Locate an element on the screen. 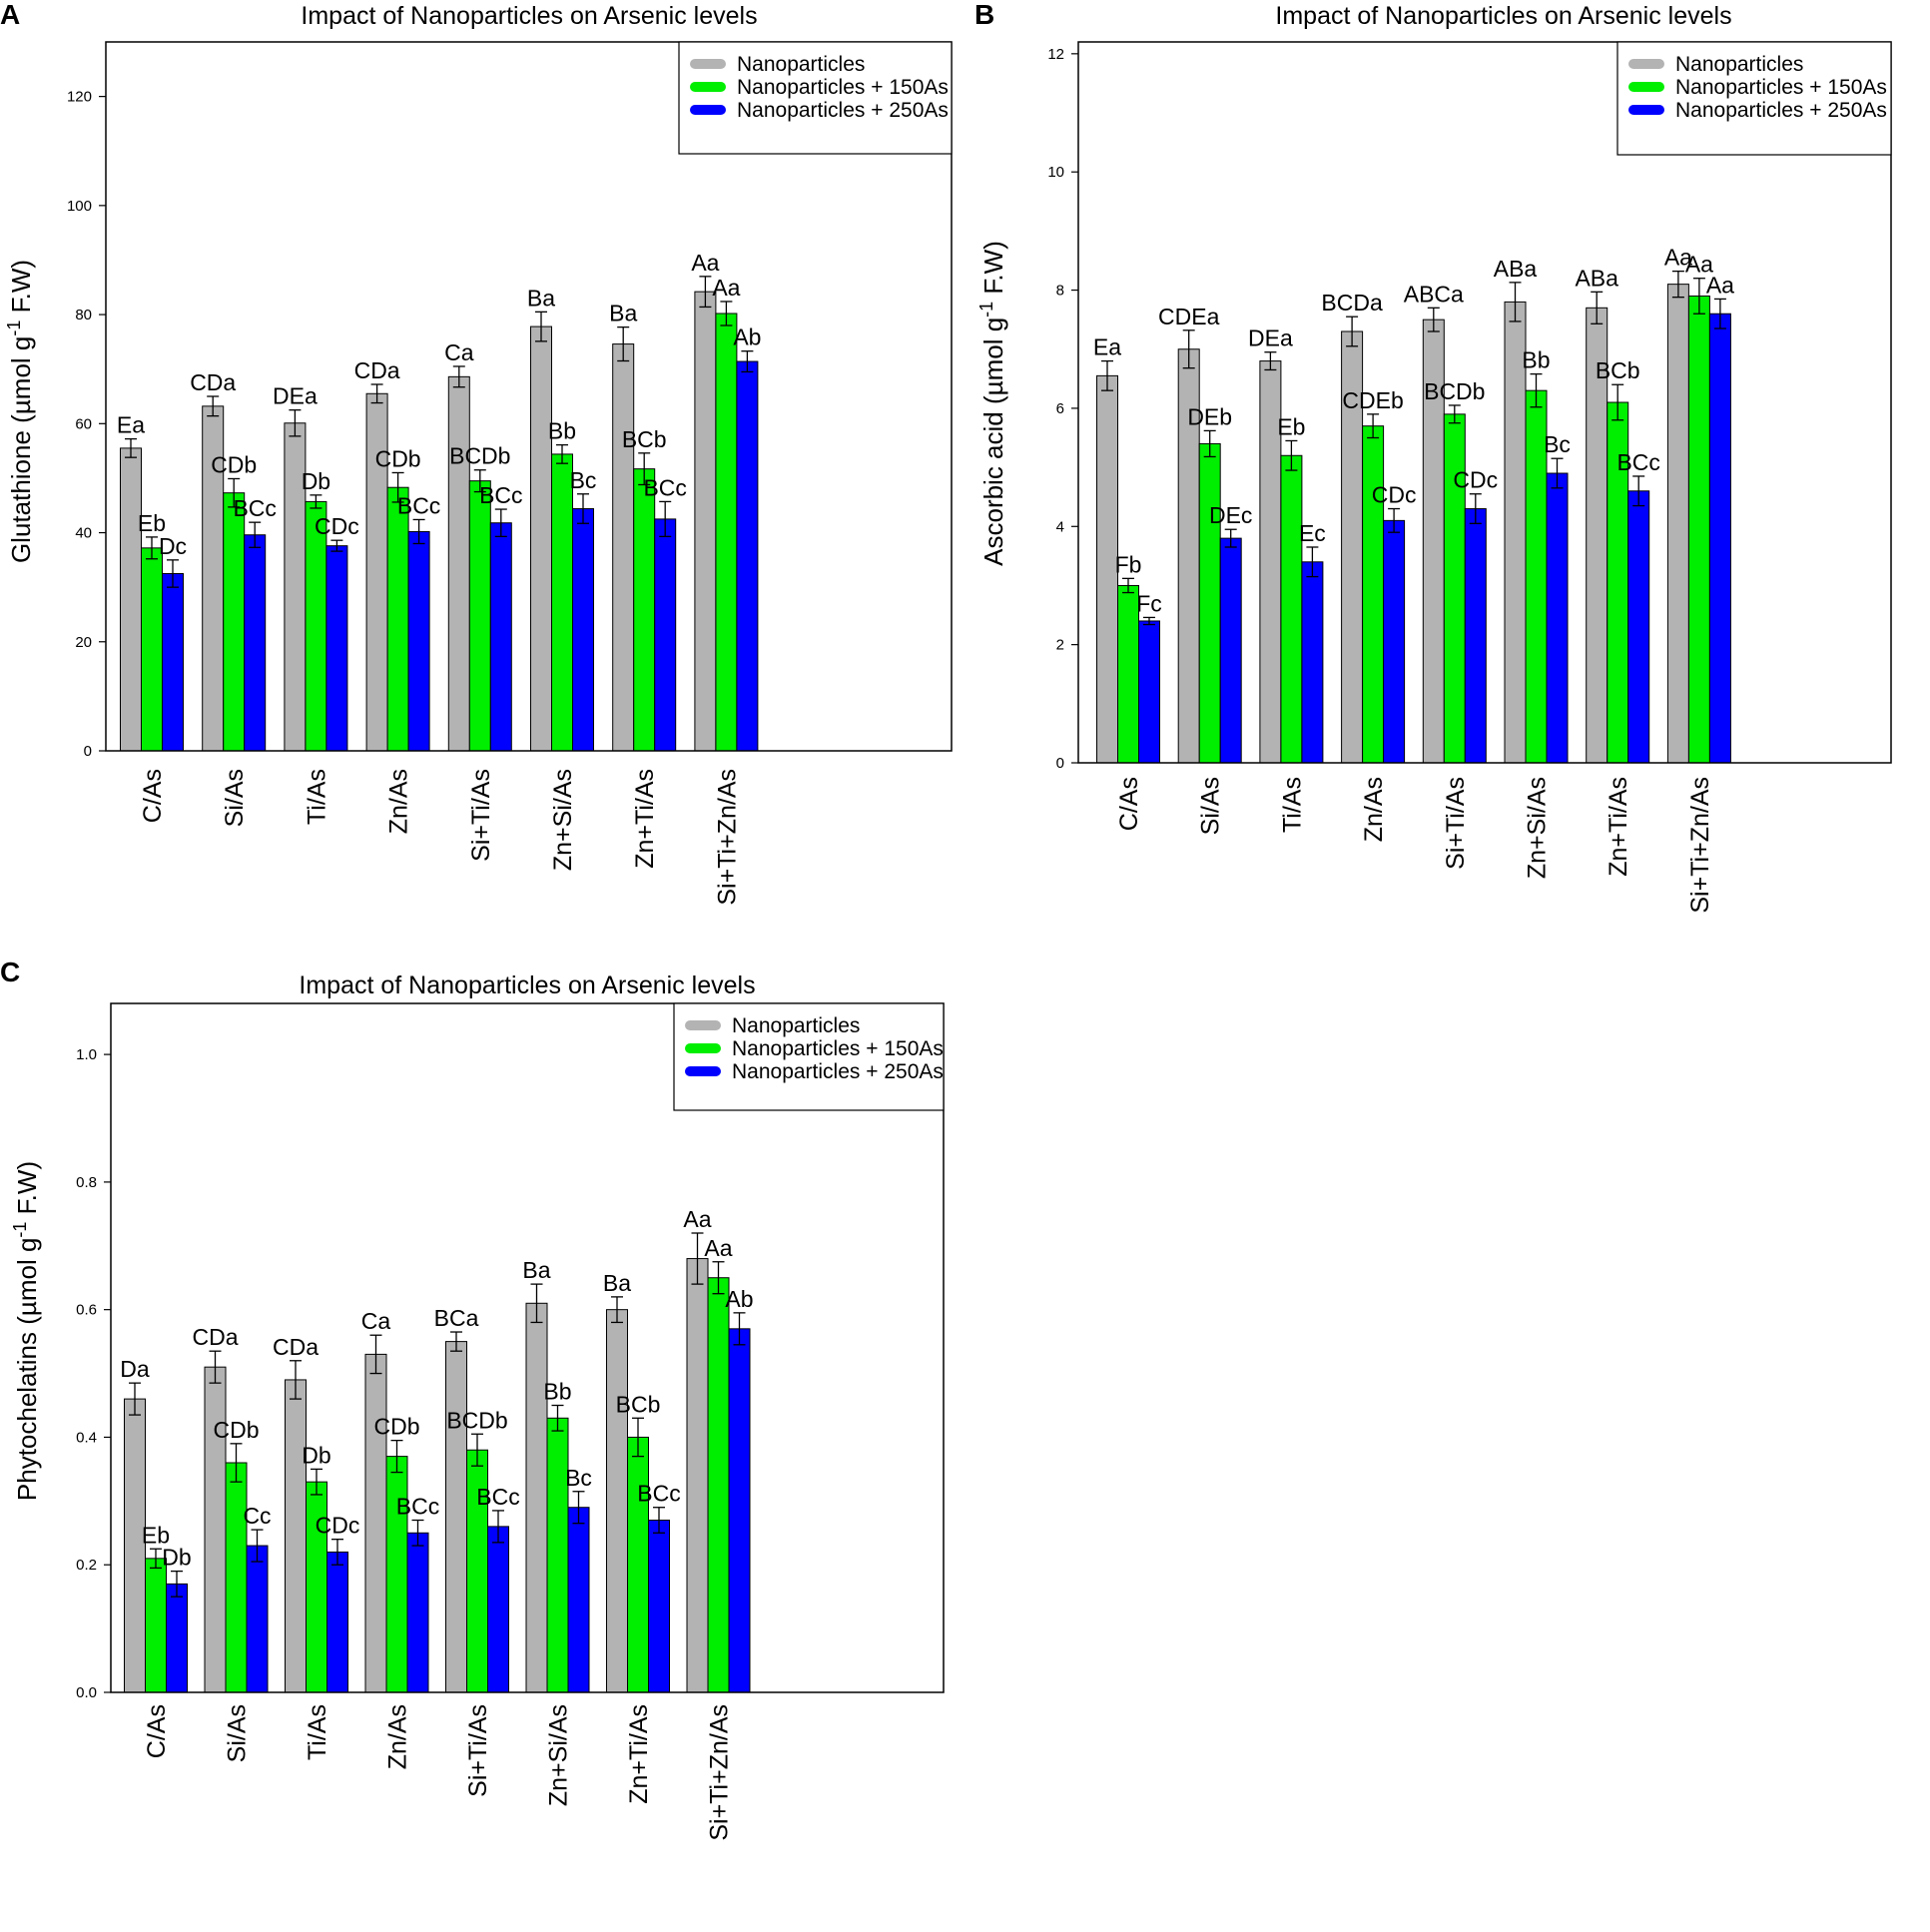 Image resolution: width=1930 pixels, height=1932 pixels. bar-label: Fc is located at coordinates (1149, 603).